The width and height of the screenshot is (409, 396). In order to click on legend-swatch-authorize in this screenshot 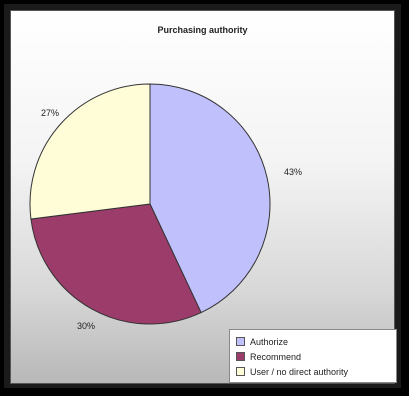, I will do `click(240, 341)`.